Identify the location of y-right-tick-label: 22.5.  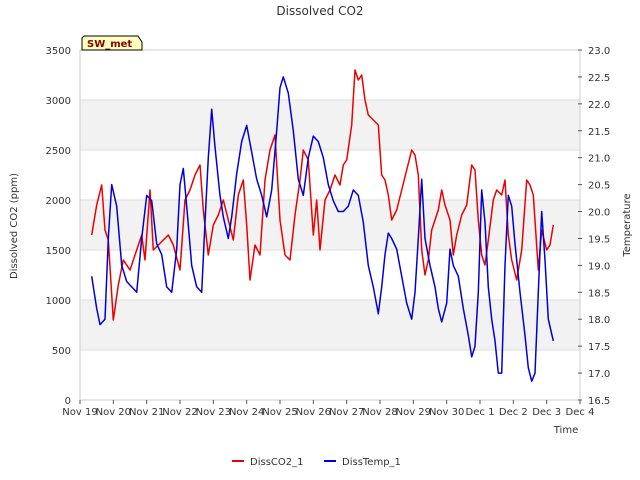
(599, 78).